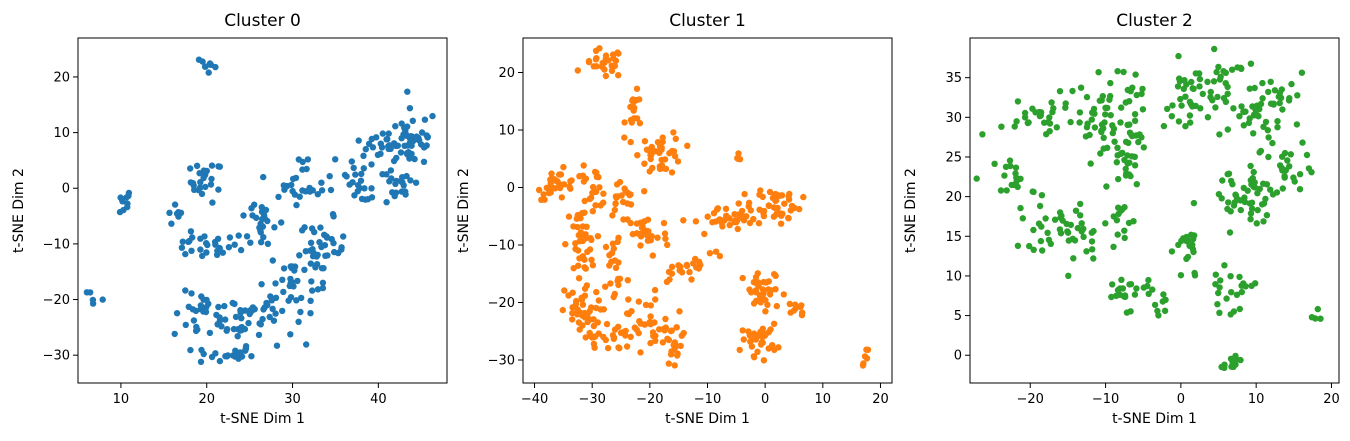 The width and height of the screenshot is (1350, 441). What do you see at coordinates (911, 210) in the screenshot?
I see `y-axis-label: t-SNE Dim 2` at bounding box center [911, 210].